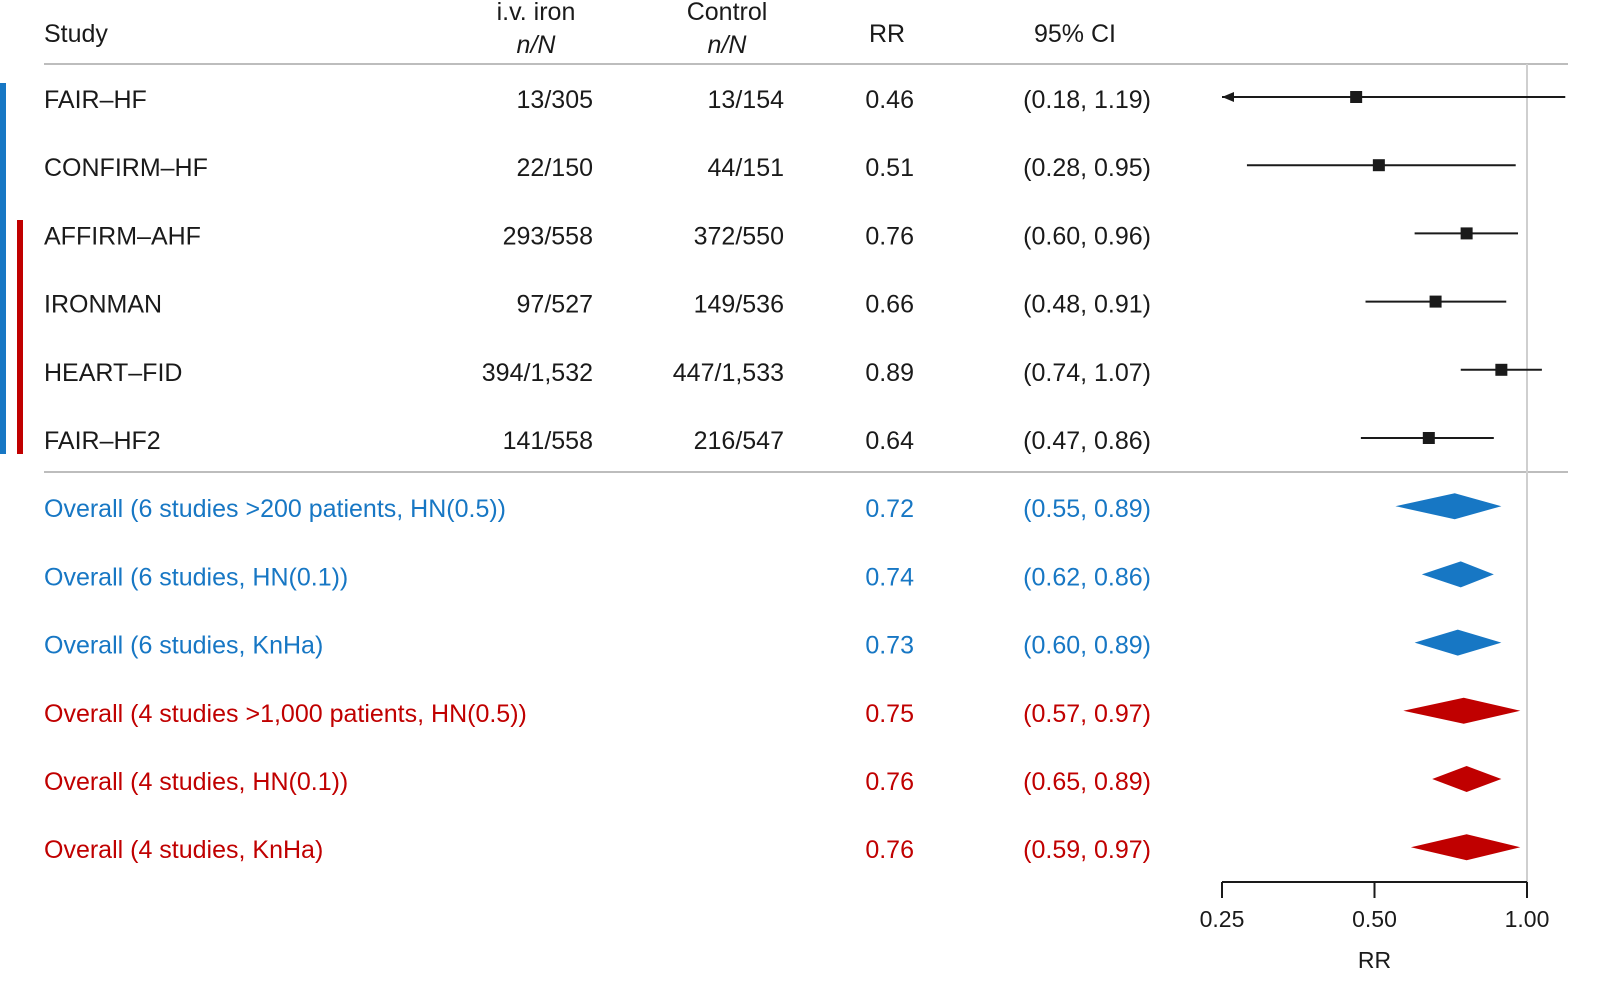 The height and width of the screenshot is (988, 1599). I want to click on header-control: Control, so click(727, 13).